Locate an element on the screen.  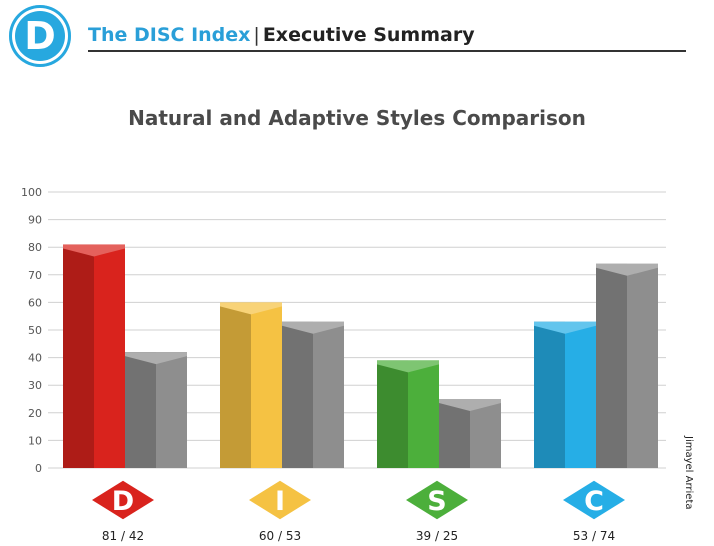
bar-adaptive-c-face is located at coordinates (642, 365).